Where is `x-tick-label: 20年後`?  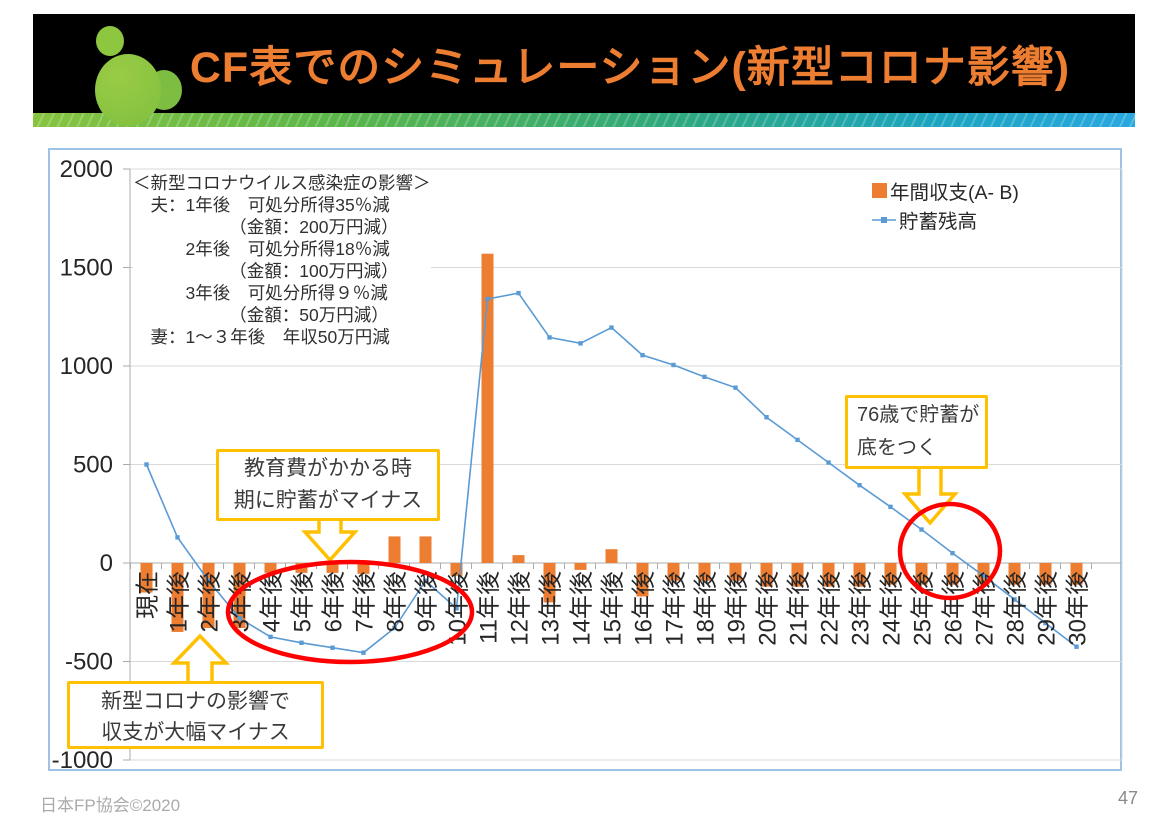
x-tick-label: 20年後 is located at coordinates (768, 608).